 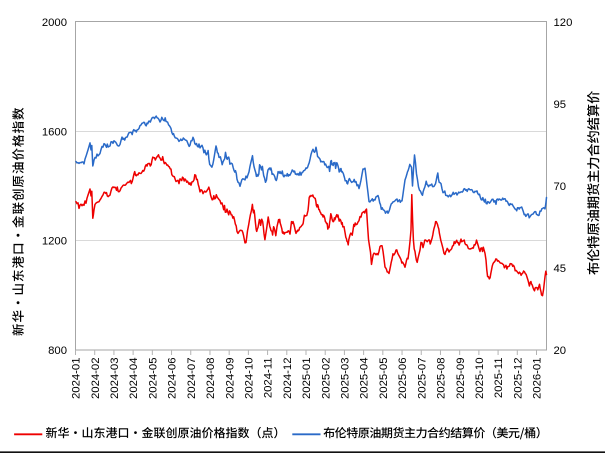 What do you see at coordinates (560, 187) in the screenshot?
I see `svg-text: 70` at bounding box center [560, 187].